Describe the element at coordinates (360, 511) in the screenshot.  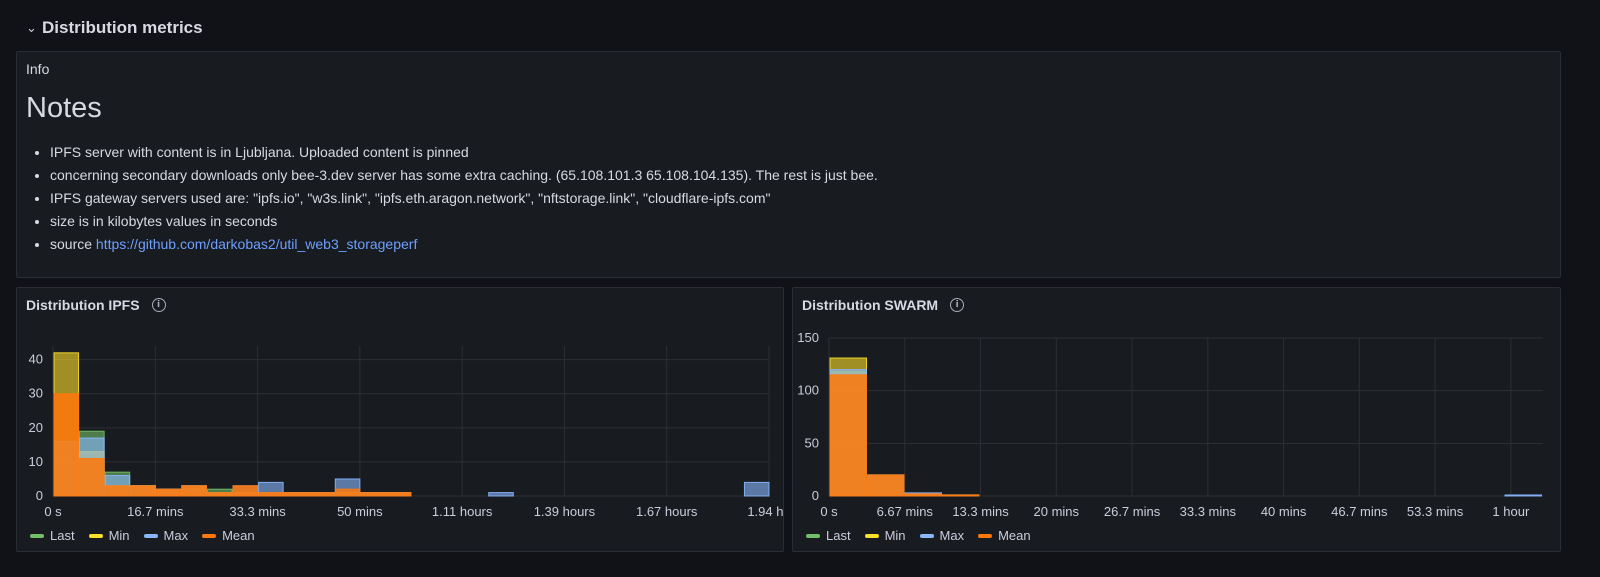
I see `x-tick-label: 50 mins` at that location.